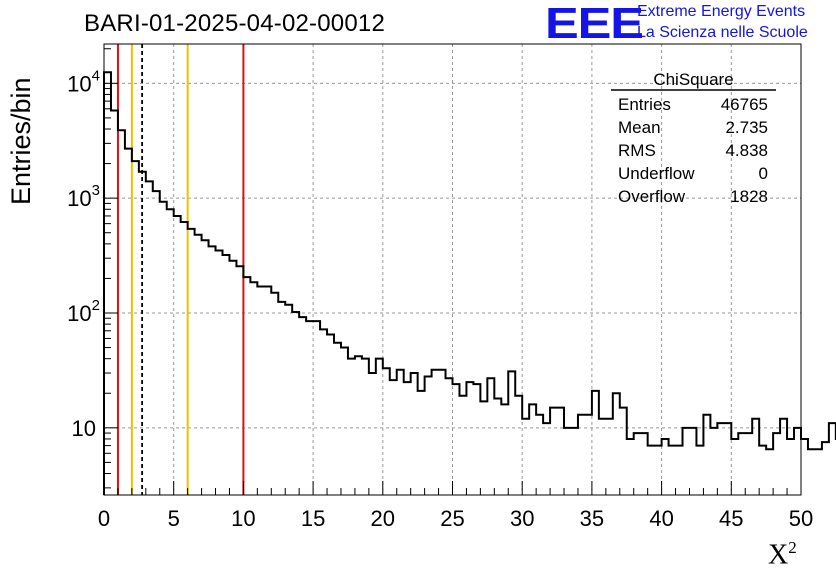 This screenshot has width=836, height=572. Describe the element at coordinates (801, 518) in the screenshot. I see `x-tick-label: 50` at that location.